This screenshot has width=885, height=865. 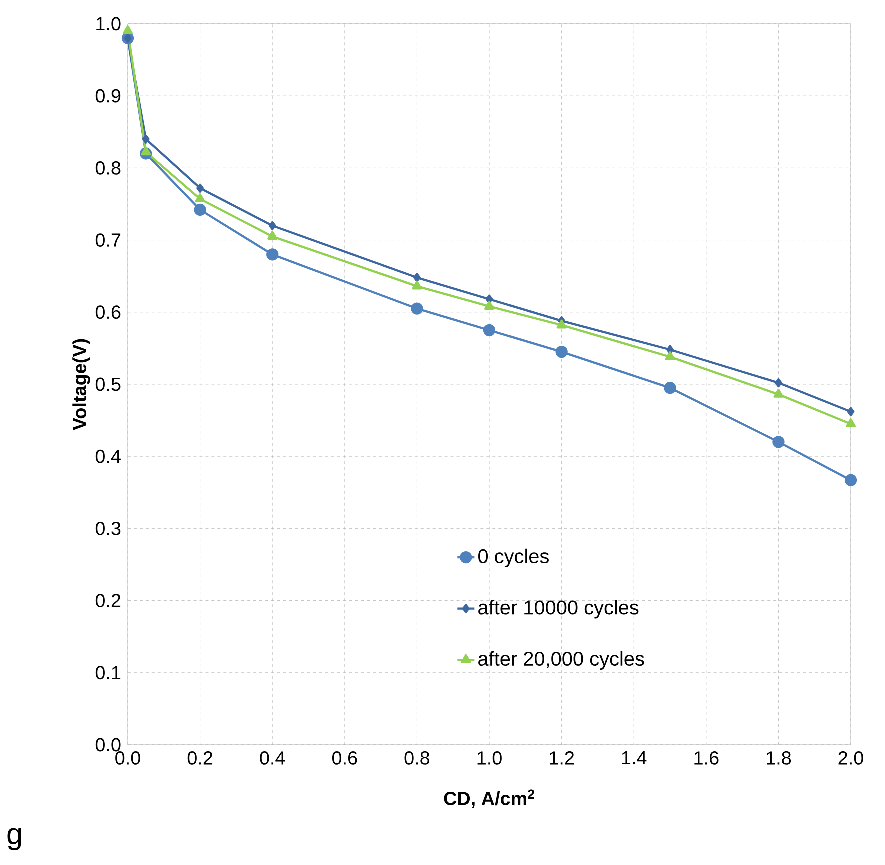 I want to click on y-tick-label: 0.3, so click(x=108, y=529).